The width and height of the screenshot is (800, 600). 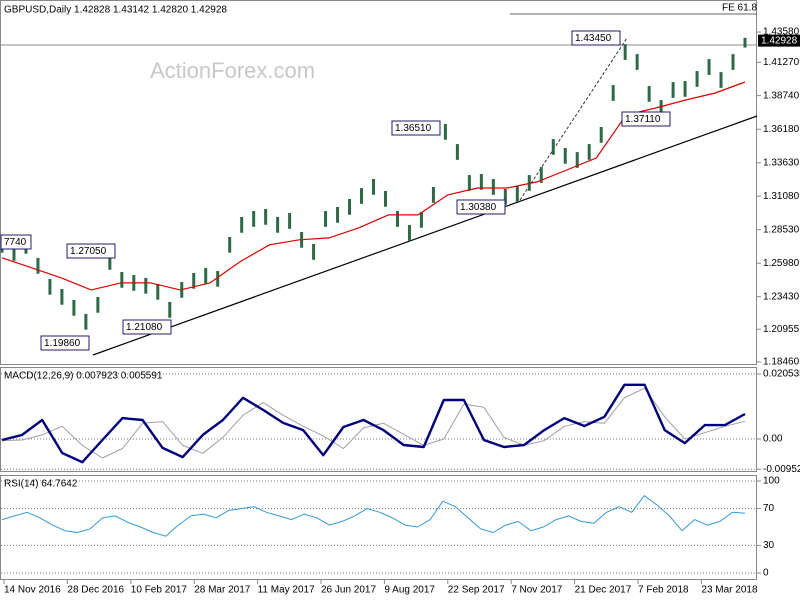 I want to click on fe-label: FE 61.8, so click(x=739, y=8).